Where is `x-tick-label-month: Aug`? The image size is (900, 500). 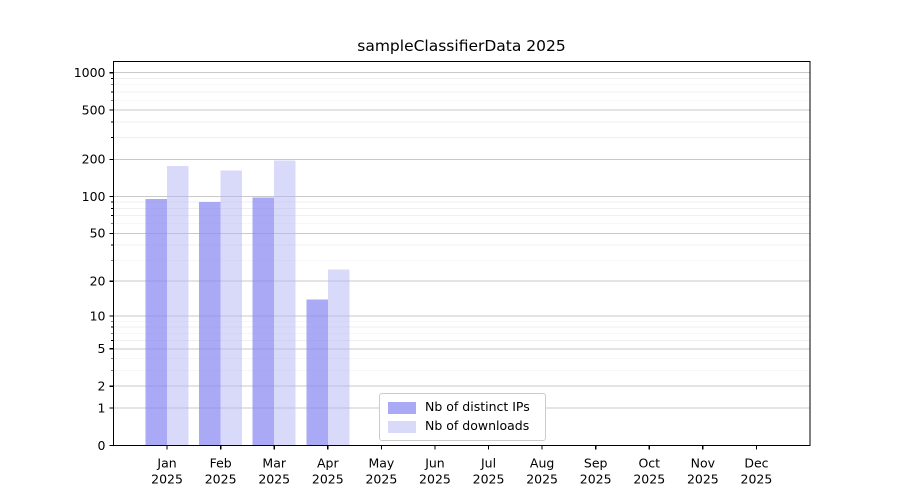 x-tick-label-month: Aug is located at coordinates (542, 463).